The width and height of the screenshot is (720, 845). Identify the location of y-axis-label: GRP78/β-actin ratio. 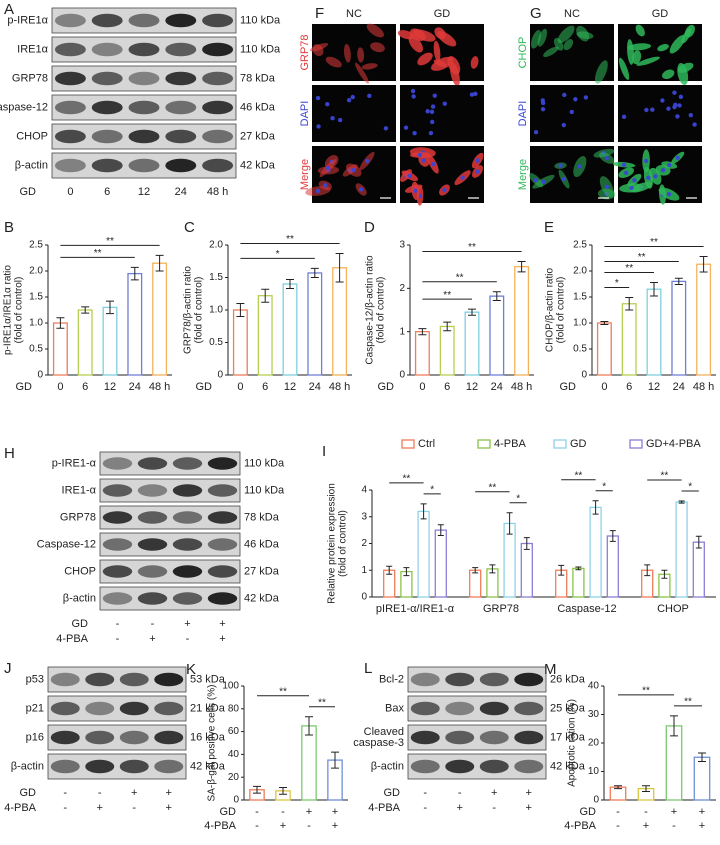
(188, 310).